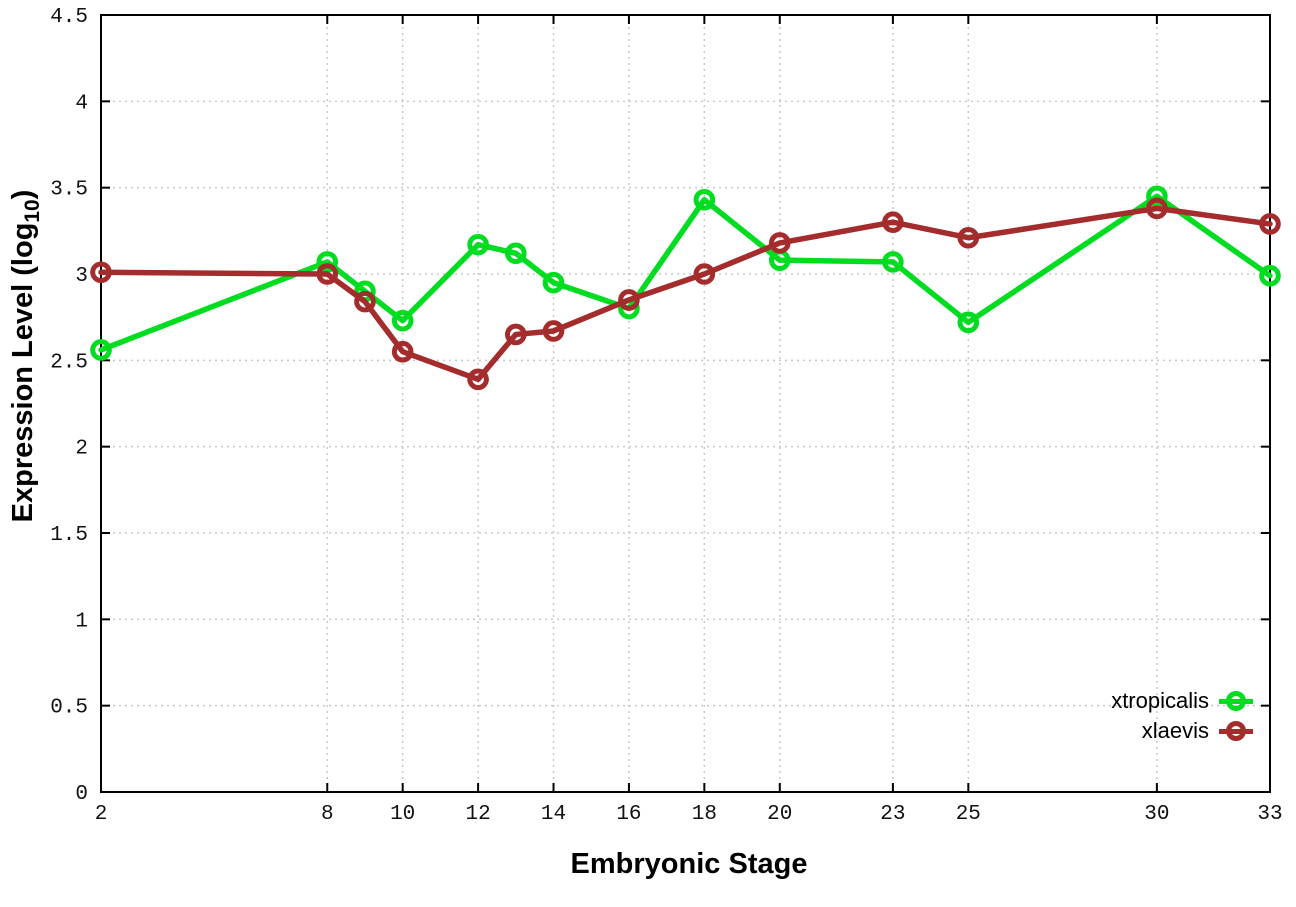  I want to click on y-tick-label: 2, so click(81, 449).